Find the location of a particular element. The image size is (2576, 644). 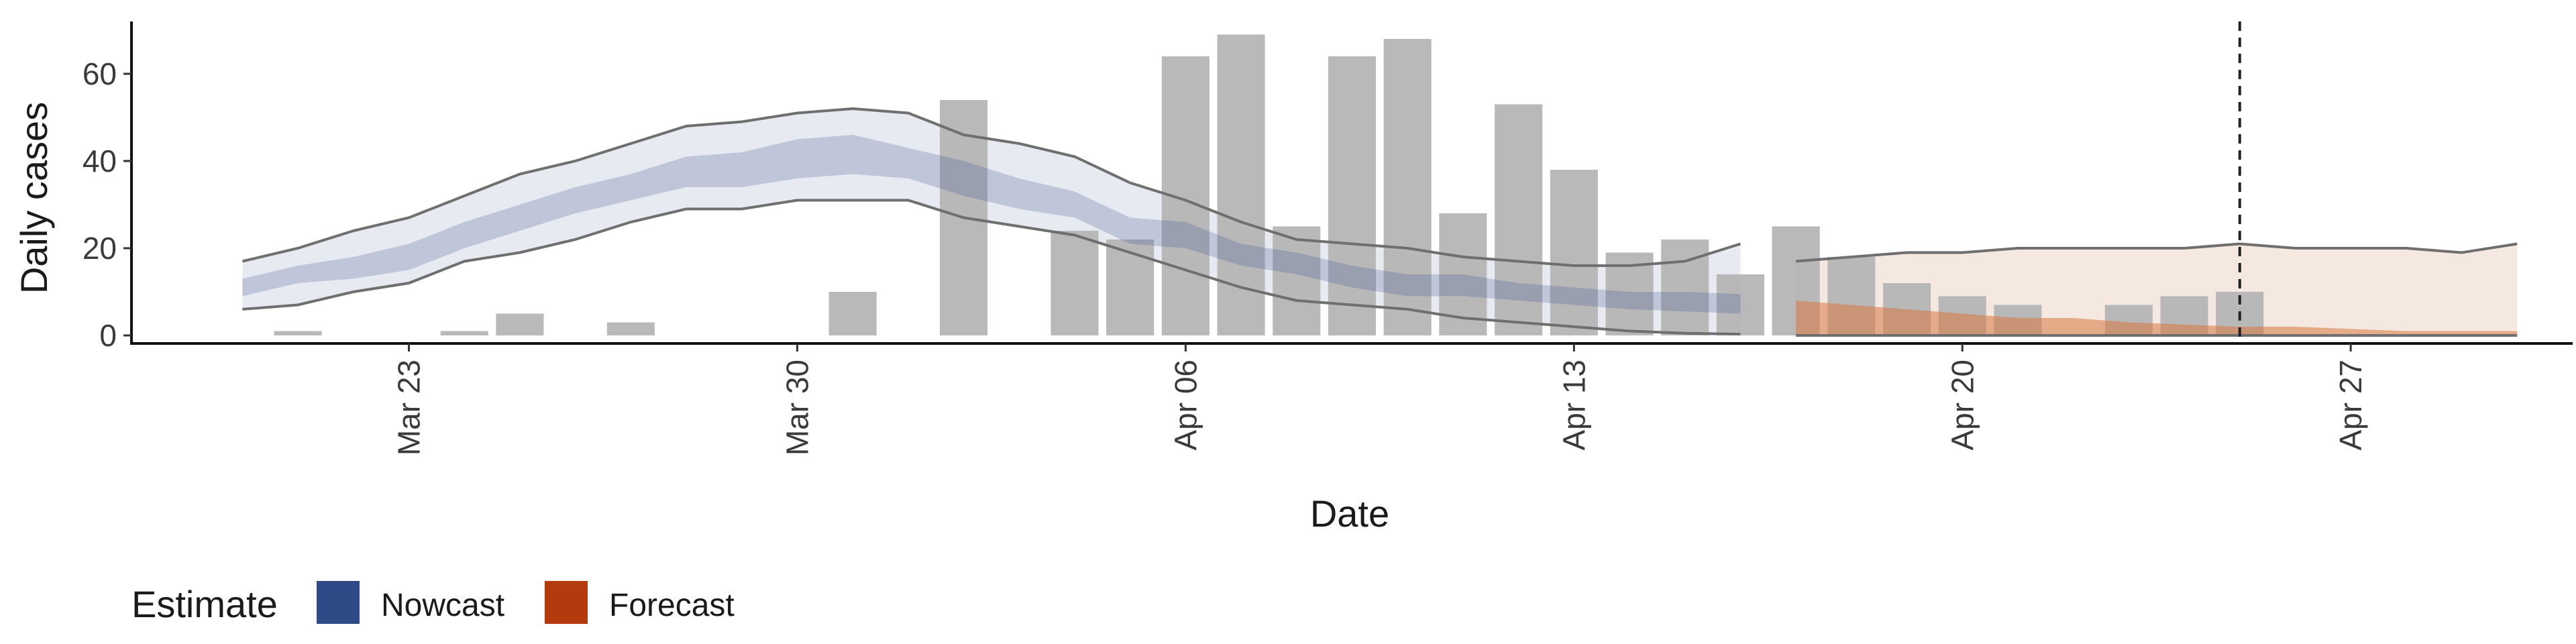

x-tick-label-2020-04-27: Apr 27 is located at coordinates (2350, 405).